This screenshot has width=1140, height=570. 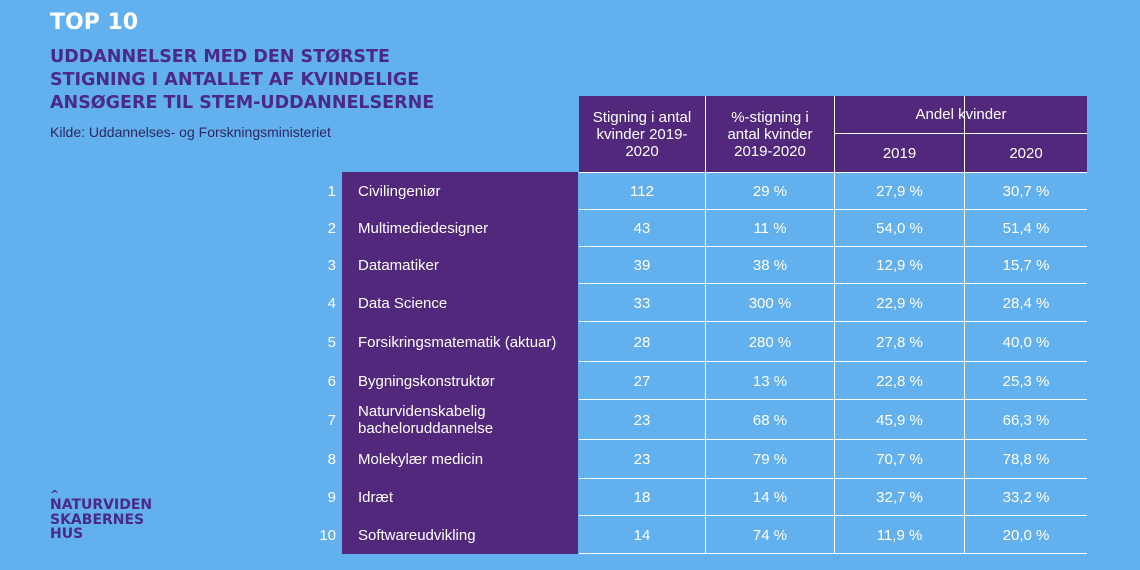 I want to click on cell-pct-increase: 13 %, so click(x=770, y=381).